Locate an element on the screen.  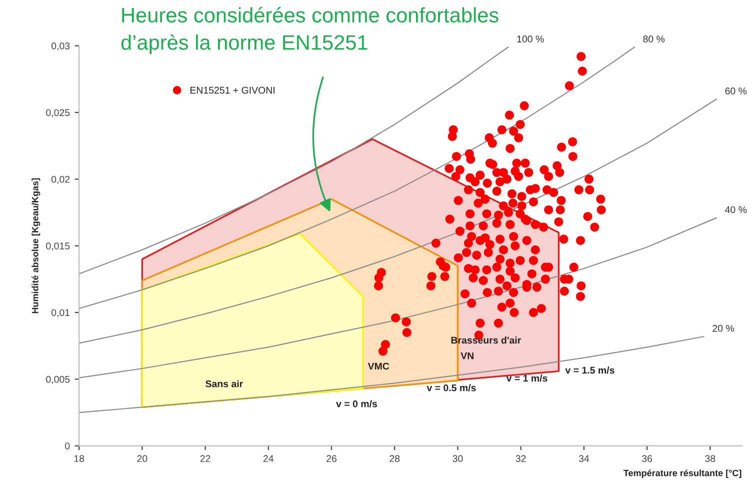
y-tick-label: 0,03 is located at coordinates (60, 46).